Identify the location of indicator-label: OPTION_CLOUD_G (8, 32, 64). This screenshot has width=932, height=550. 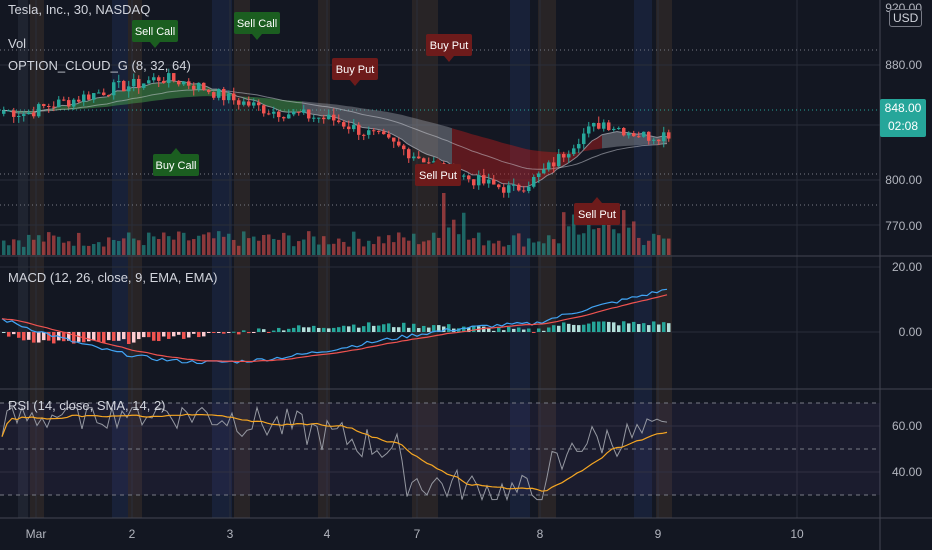
(99, 65).